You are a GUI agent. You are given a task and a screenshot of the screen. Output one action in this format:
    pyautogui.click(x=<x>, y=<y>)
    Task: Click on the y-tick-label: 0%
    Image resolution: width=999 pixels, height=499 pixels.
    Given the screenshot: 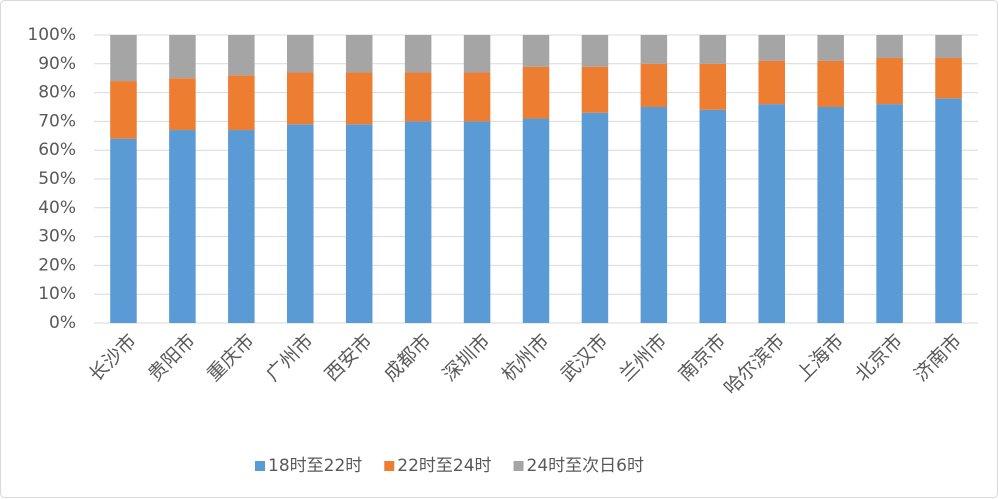 What is the action you would take?
    pyautogui.click(x=62, y=323)
    